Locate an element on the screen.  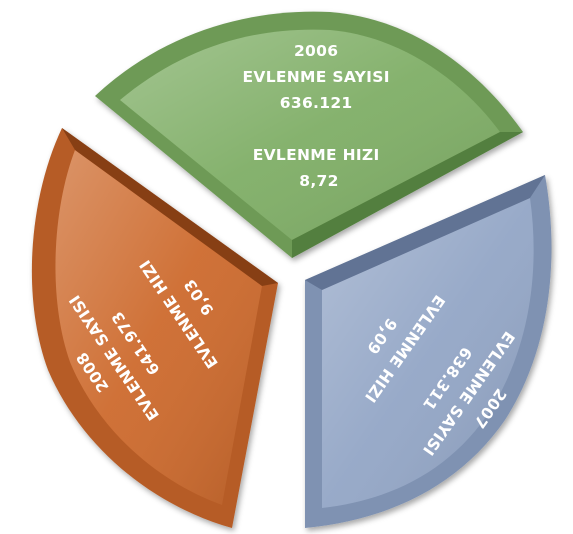
label-2006-rate: 8,72 is located at coordinates (318, 181).